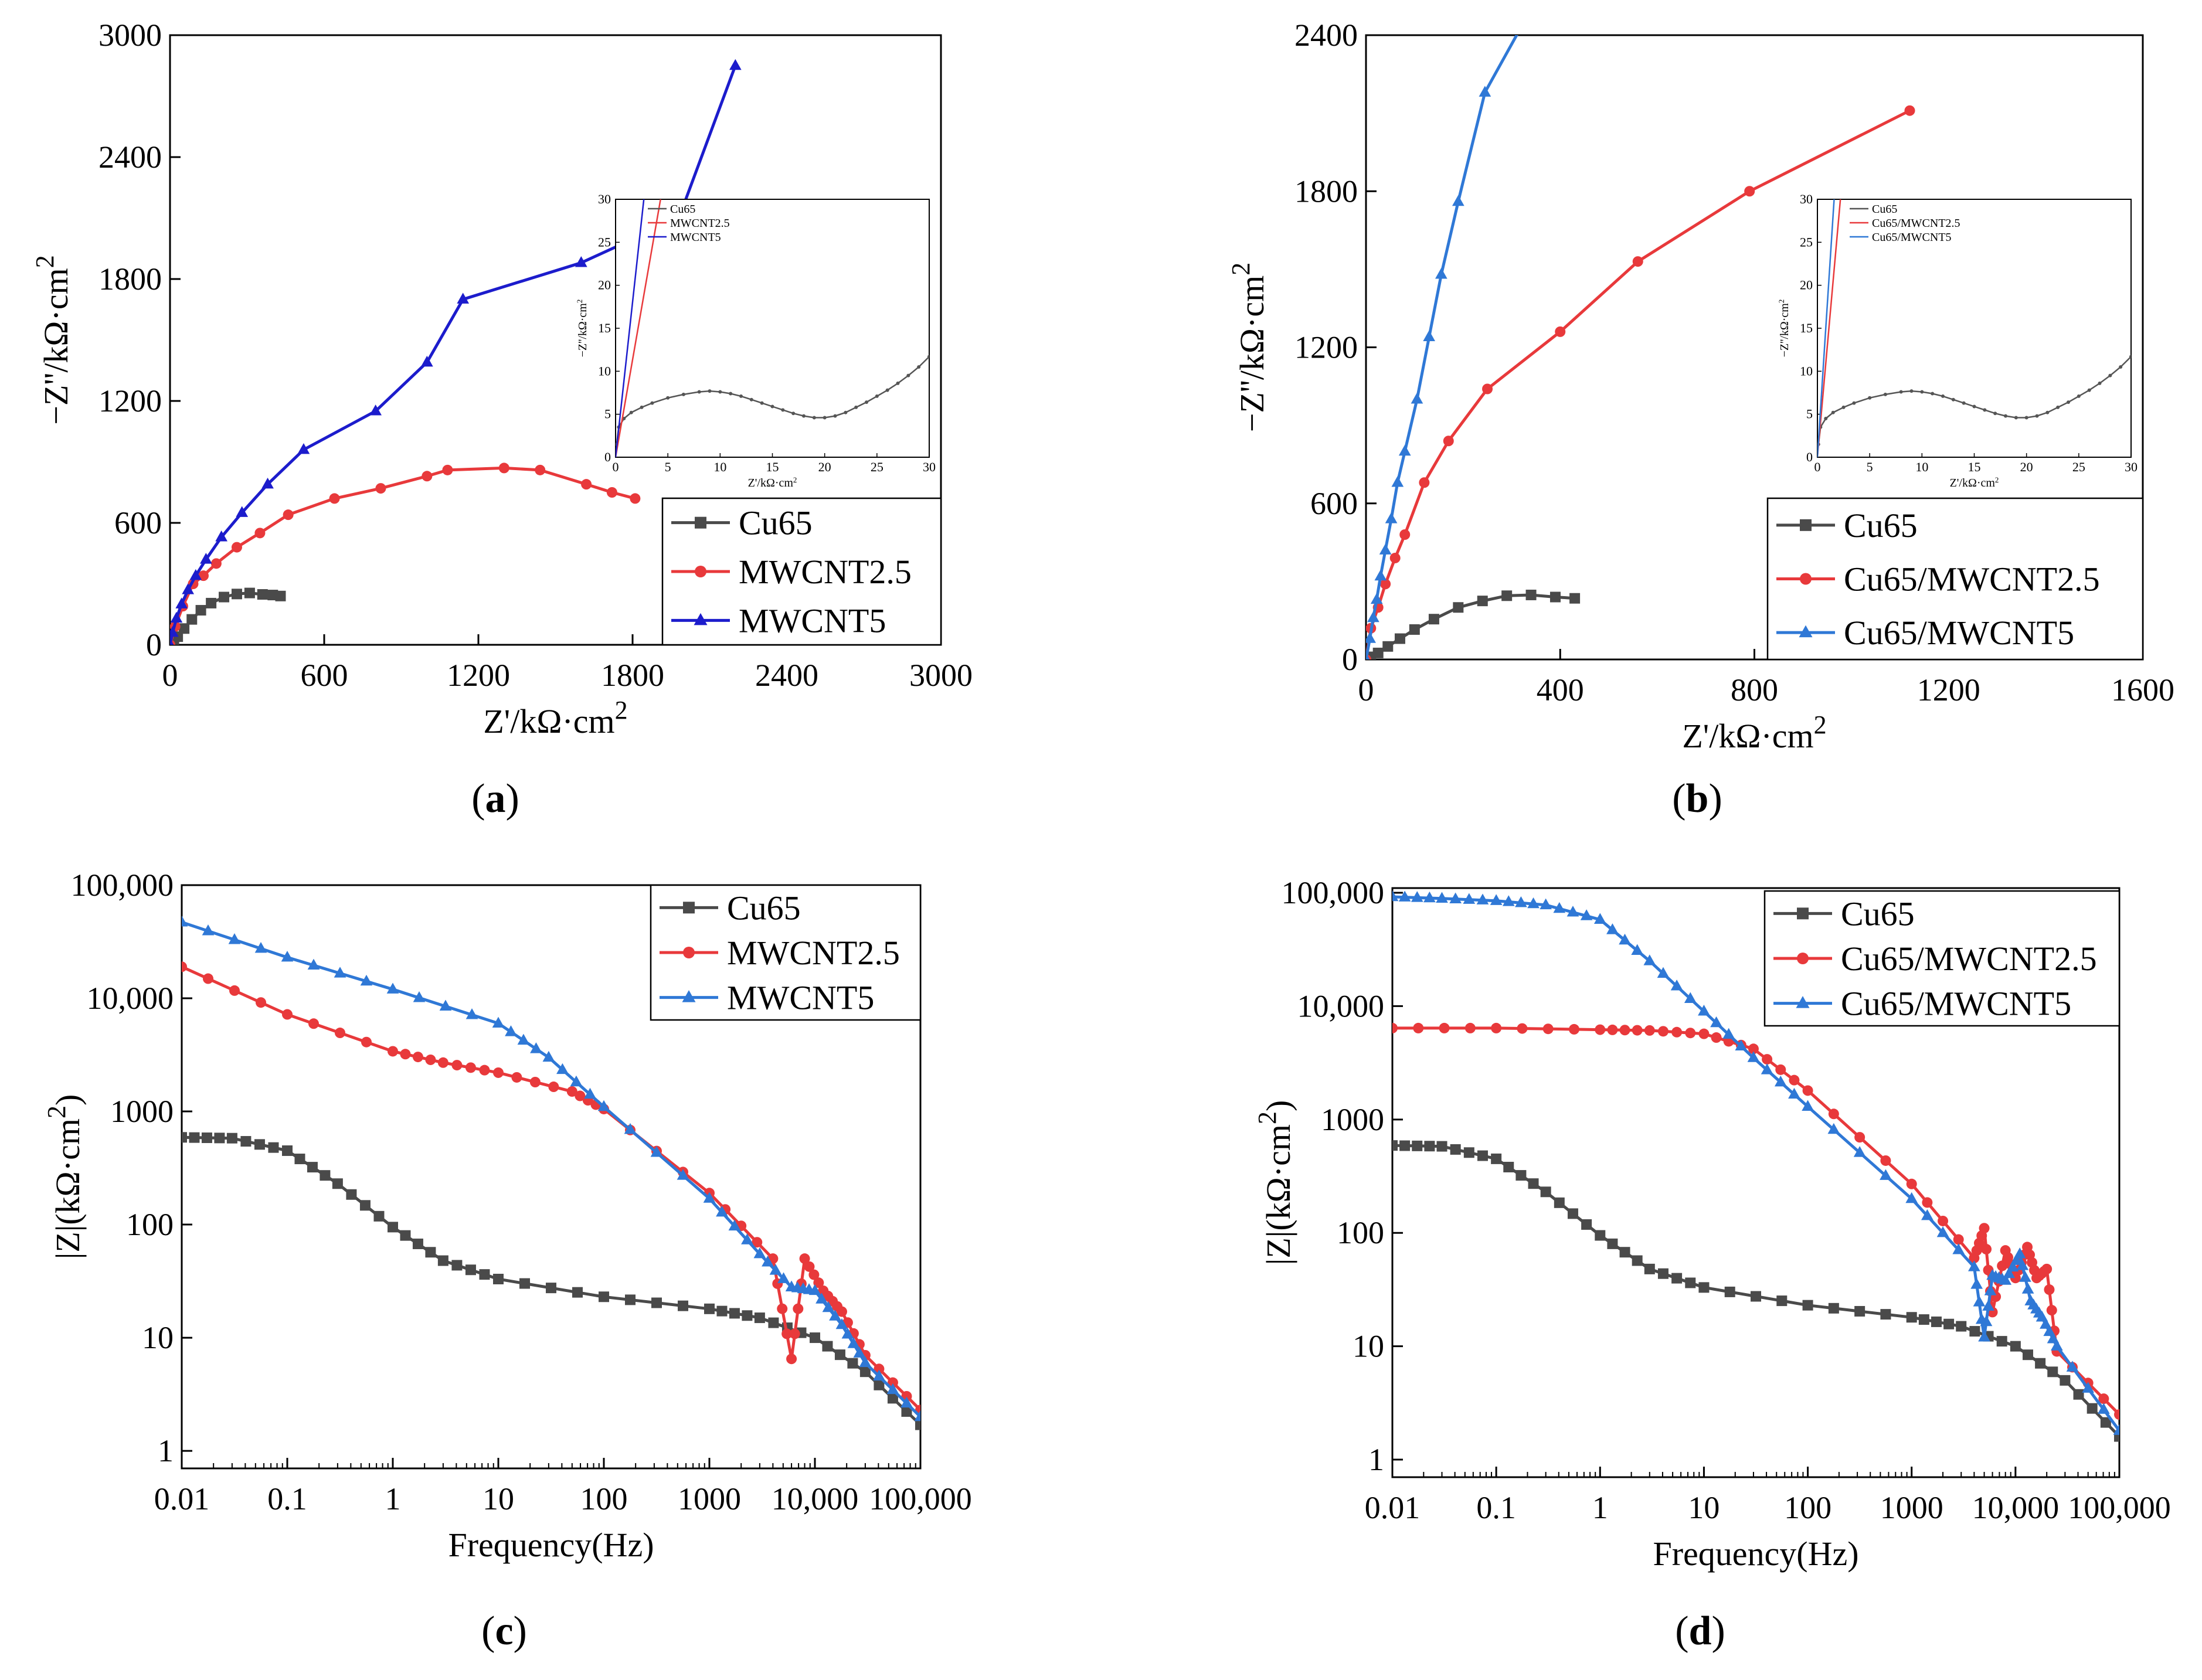 The width and height of the screenshot is (2202, 1680). What do you see at coordinates (1975, 482) in the screenshot?
I see `panel-b-inset-xlabel: Z'/kΩ·cm2` at bounding box center [1975, 482].